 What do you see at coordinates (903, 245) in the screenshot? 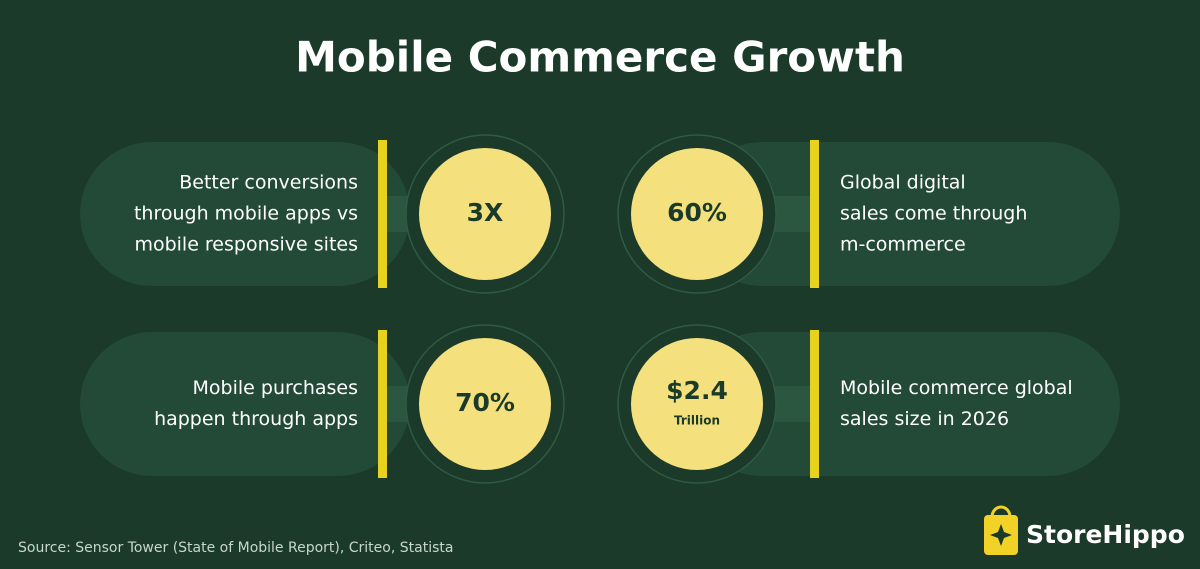
I see `stat-description: m-commerce` at bounding box center [903, 245].